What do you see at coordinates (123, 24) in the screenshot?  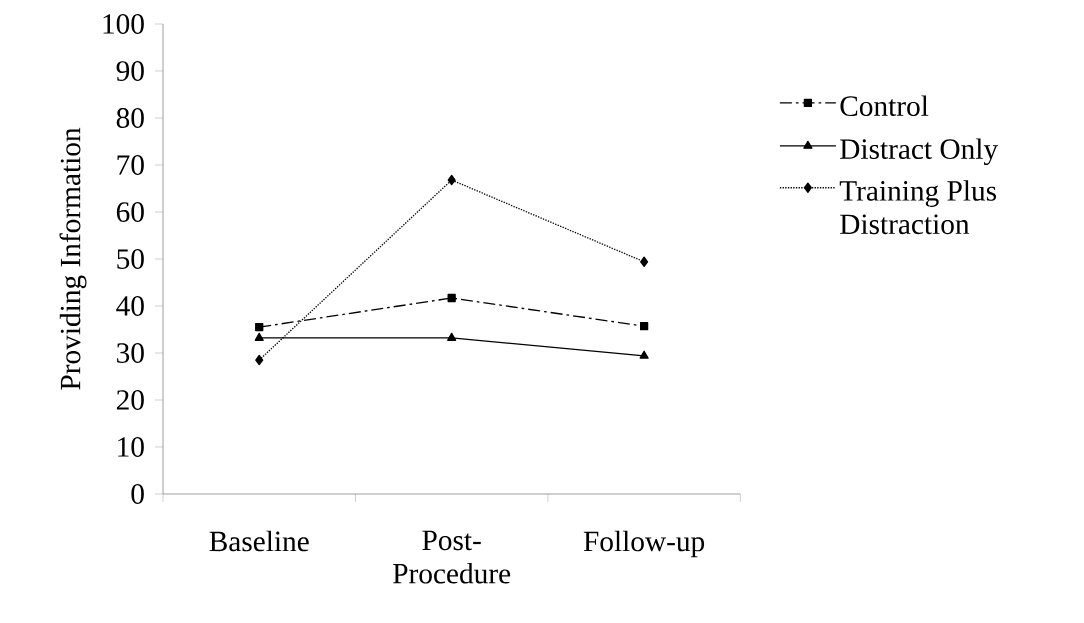 I see `y-tick-label: 100` at bounding box center [123, 24].